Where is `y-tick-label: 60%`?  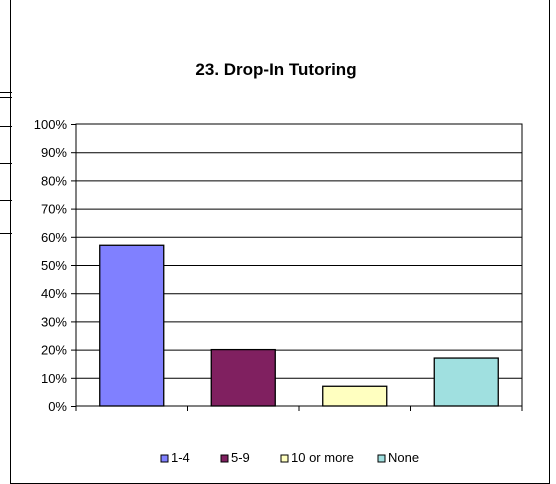
y-tick-label: 60% is located at coordinates (54, 237).